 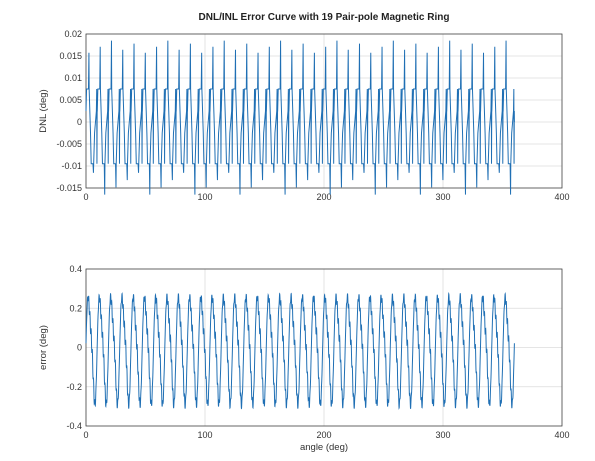 What do you see at coordinates (324, 447) in the screenshot?
I see `x-axis-label: angle (deg)` at bounding box center [324, 447].